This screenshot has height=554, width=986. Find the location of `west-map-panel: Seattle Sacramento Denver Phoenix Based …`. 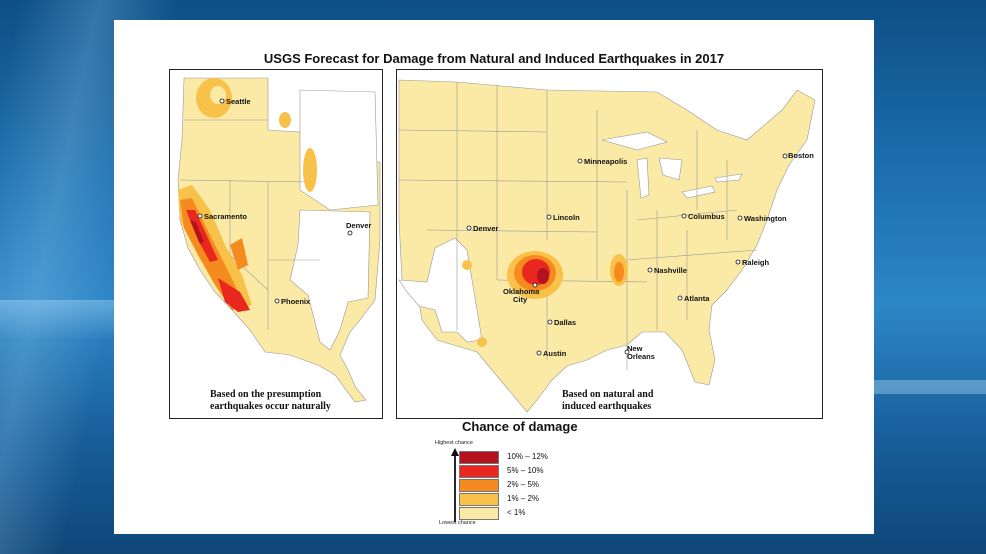

west-map-panel: Seattle Sacramento Denver Phoenix Based … is located at coordinates (276, 244).